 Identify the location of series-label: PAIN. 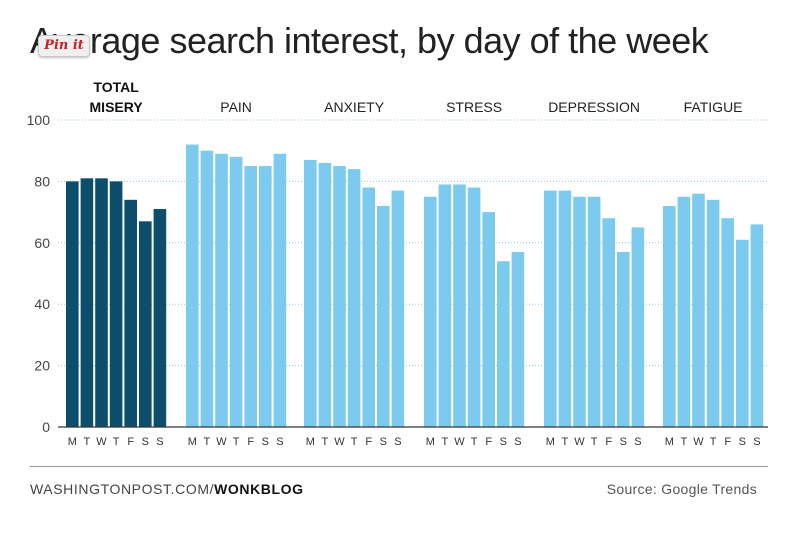
(236, 107).